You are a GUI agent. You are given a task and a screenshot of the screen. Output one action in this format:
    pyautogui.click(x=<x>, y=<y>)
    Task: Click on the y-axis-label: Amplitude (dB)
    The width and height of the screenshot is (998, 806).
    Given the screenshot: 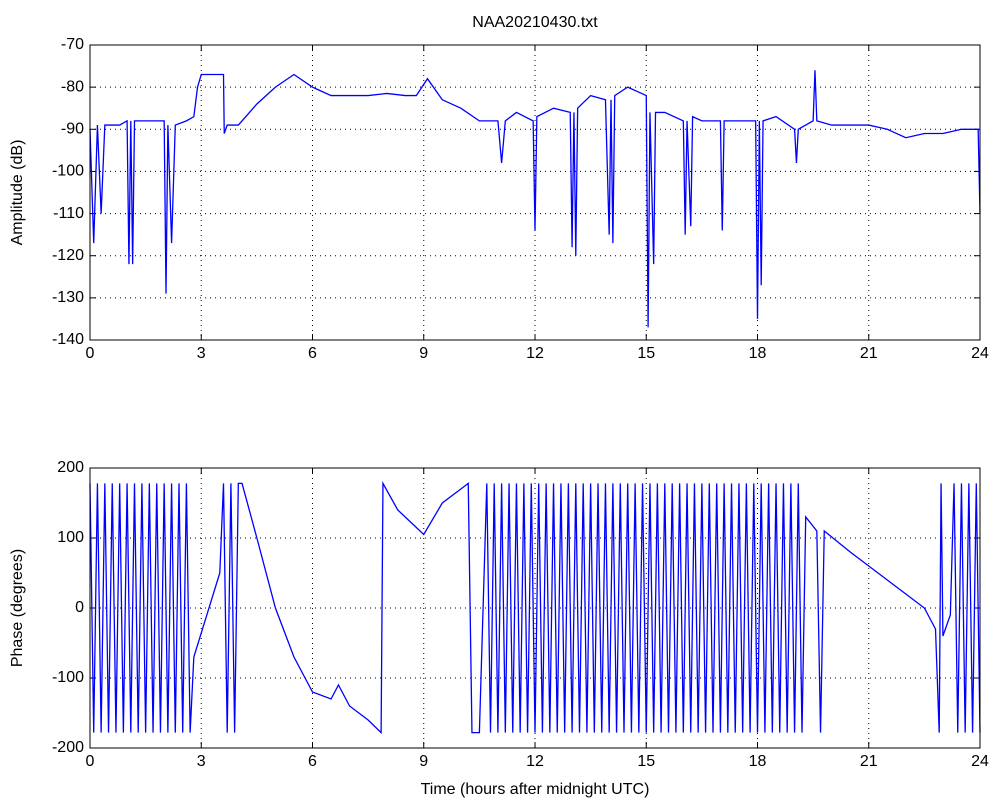 What is the action you would take?
    pyautogui.click(x=17, y=193)
    